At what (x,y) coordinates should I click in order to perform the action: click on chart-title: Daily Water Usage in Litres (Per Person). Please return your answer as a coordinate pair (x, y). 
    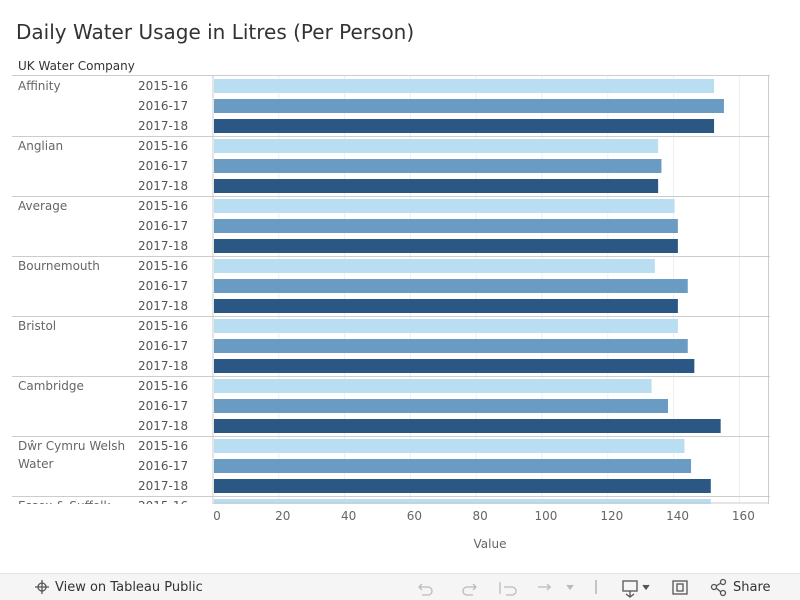
    Looking at the image, I should click on (215, 32).